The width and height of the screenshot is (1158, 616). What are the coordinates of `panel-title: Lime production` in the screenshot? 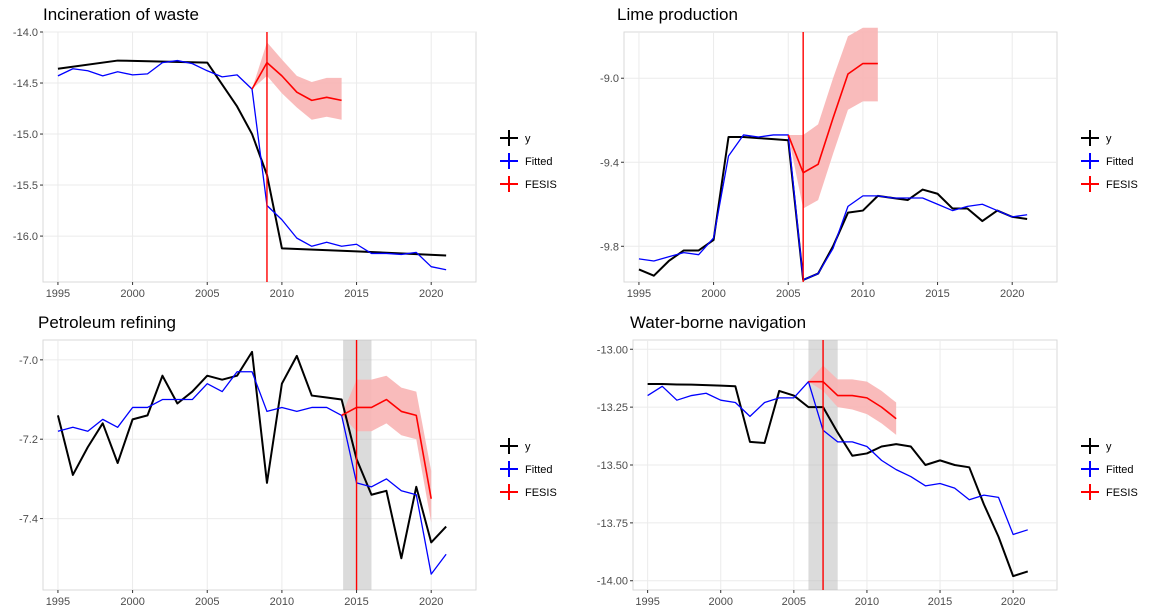 It's located at (677, 14).